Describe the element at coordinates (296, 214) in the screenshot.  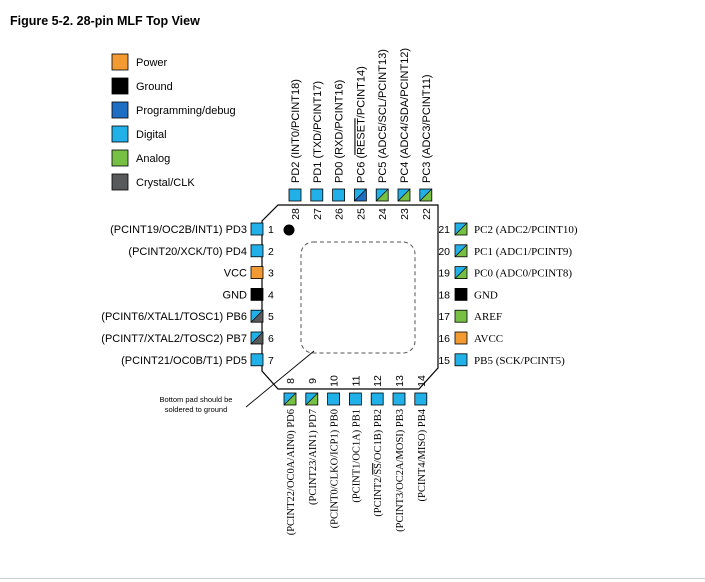
I see `pin-number-28: 28` at that location.